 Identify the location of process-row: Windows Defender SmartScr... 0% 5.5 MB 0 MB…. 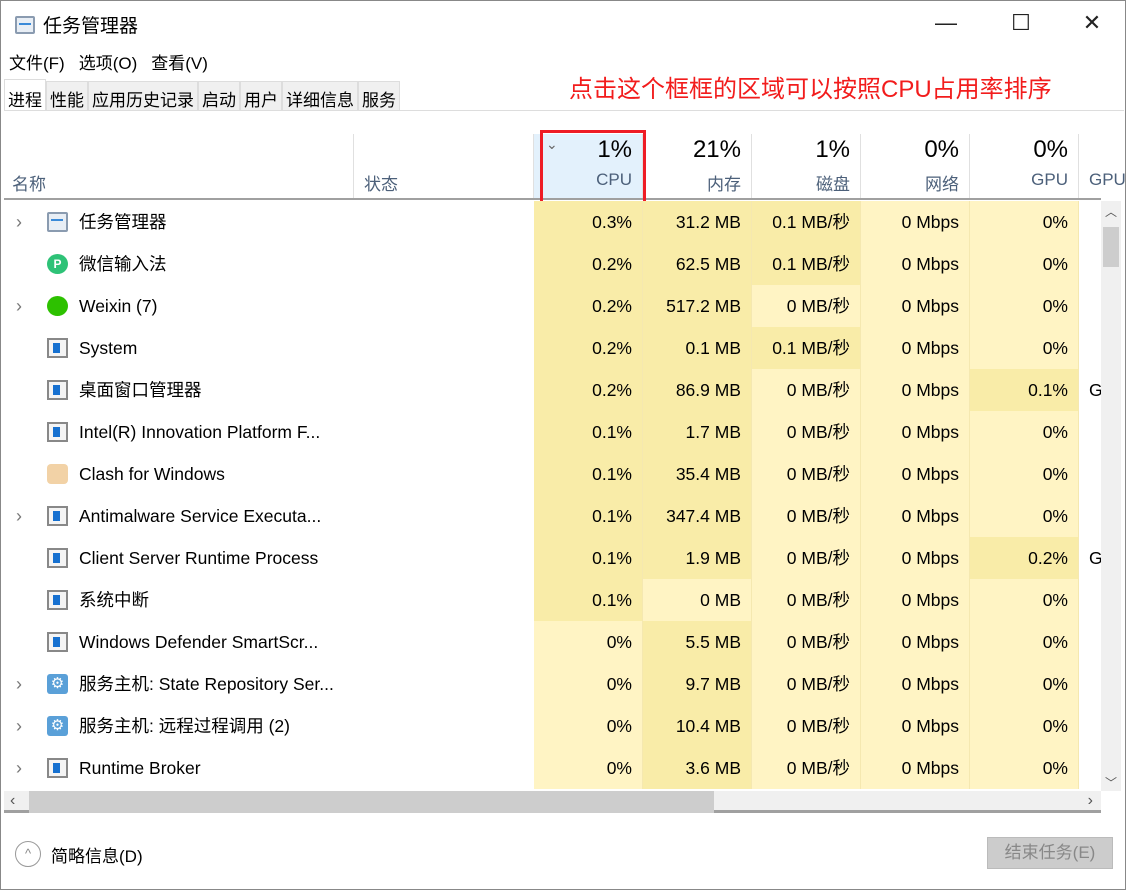
(552, 642).